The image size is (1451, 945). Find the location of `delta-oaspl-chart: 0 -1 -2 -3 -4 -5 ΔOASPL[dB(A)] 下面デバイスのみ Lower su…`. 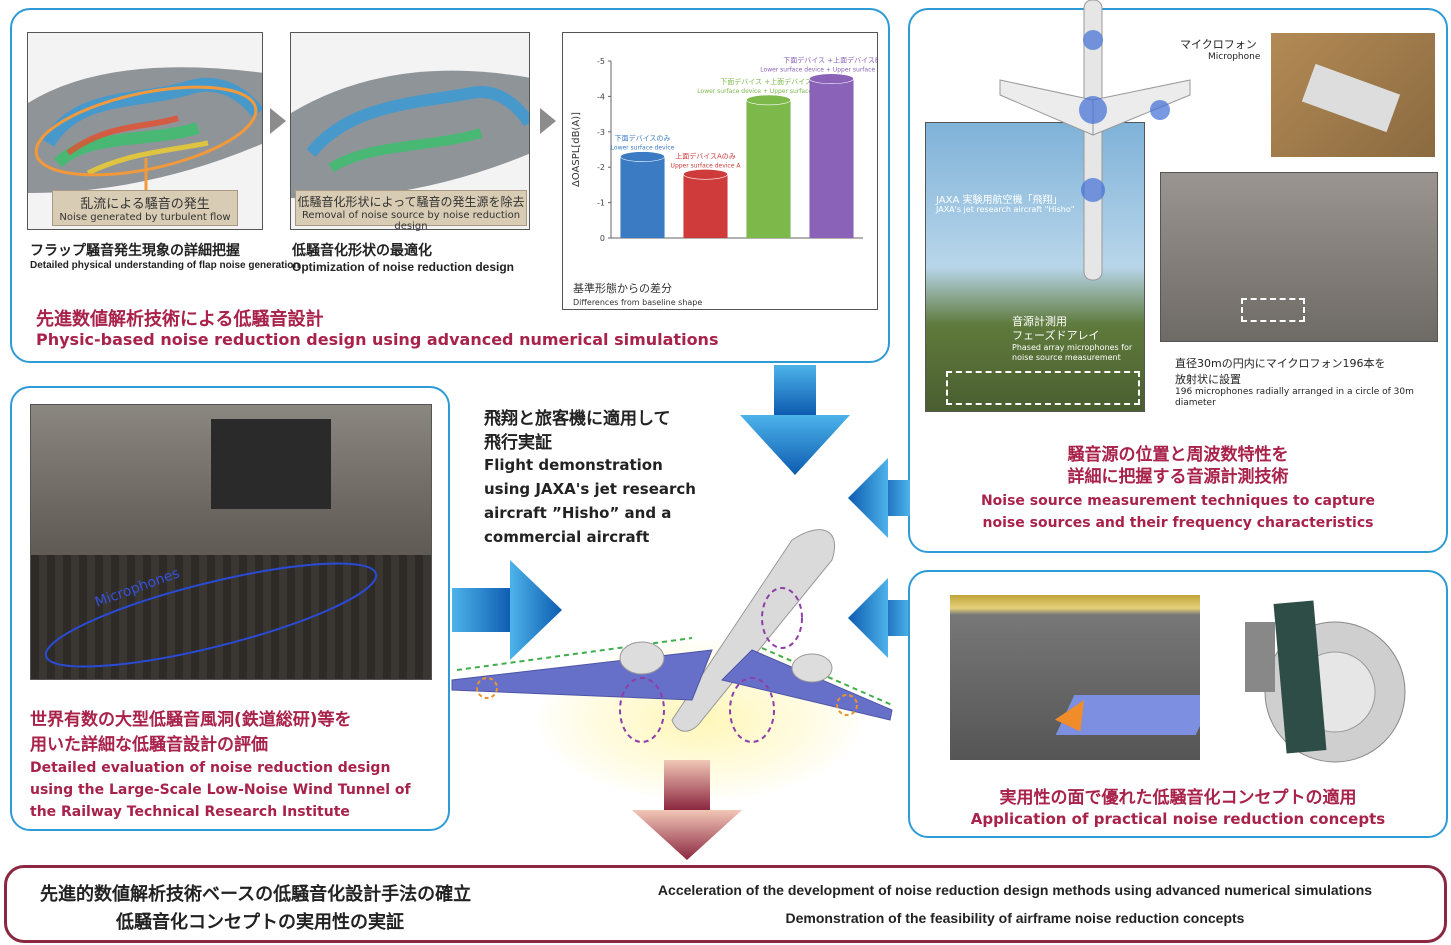

delta-oaspl-chart: 0 -1 -2 -3 -4 -5 ΔOASPL[dB(A)] 下面デバイスのみ Lower su… is located at coordinates (720, 171).